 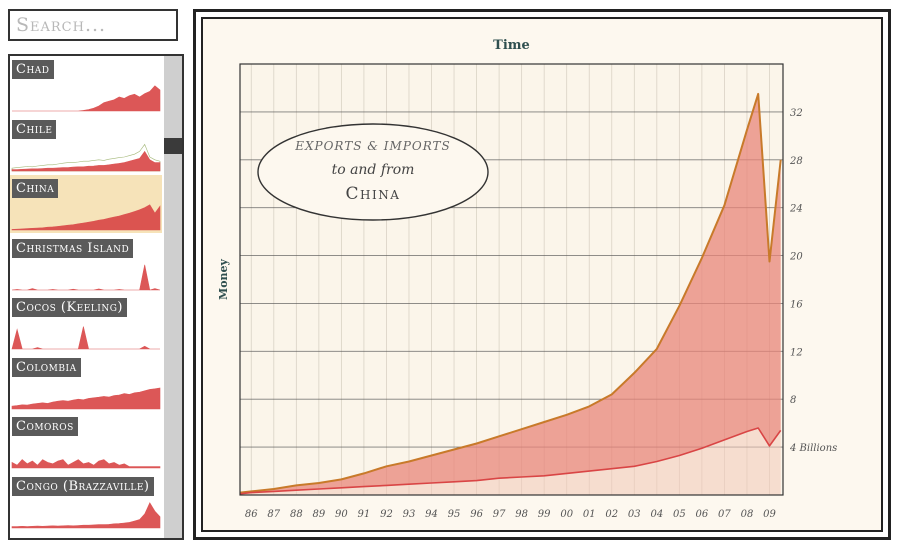 I want to click on x-tick-label: 93, so click(x=409, y=514).